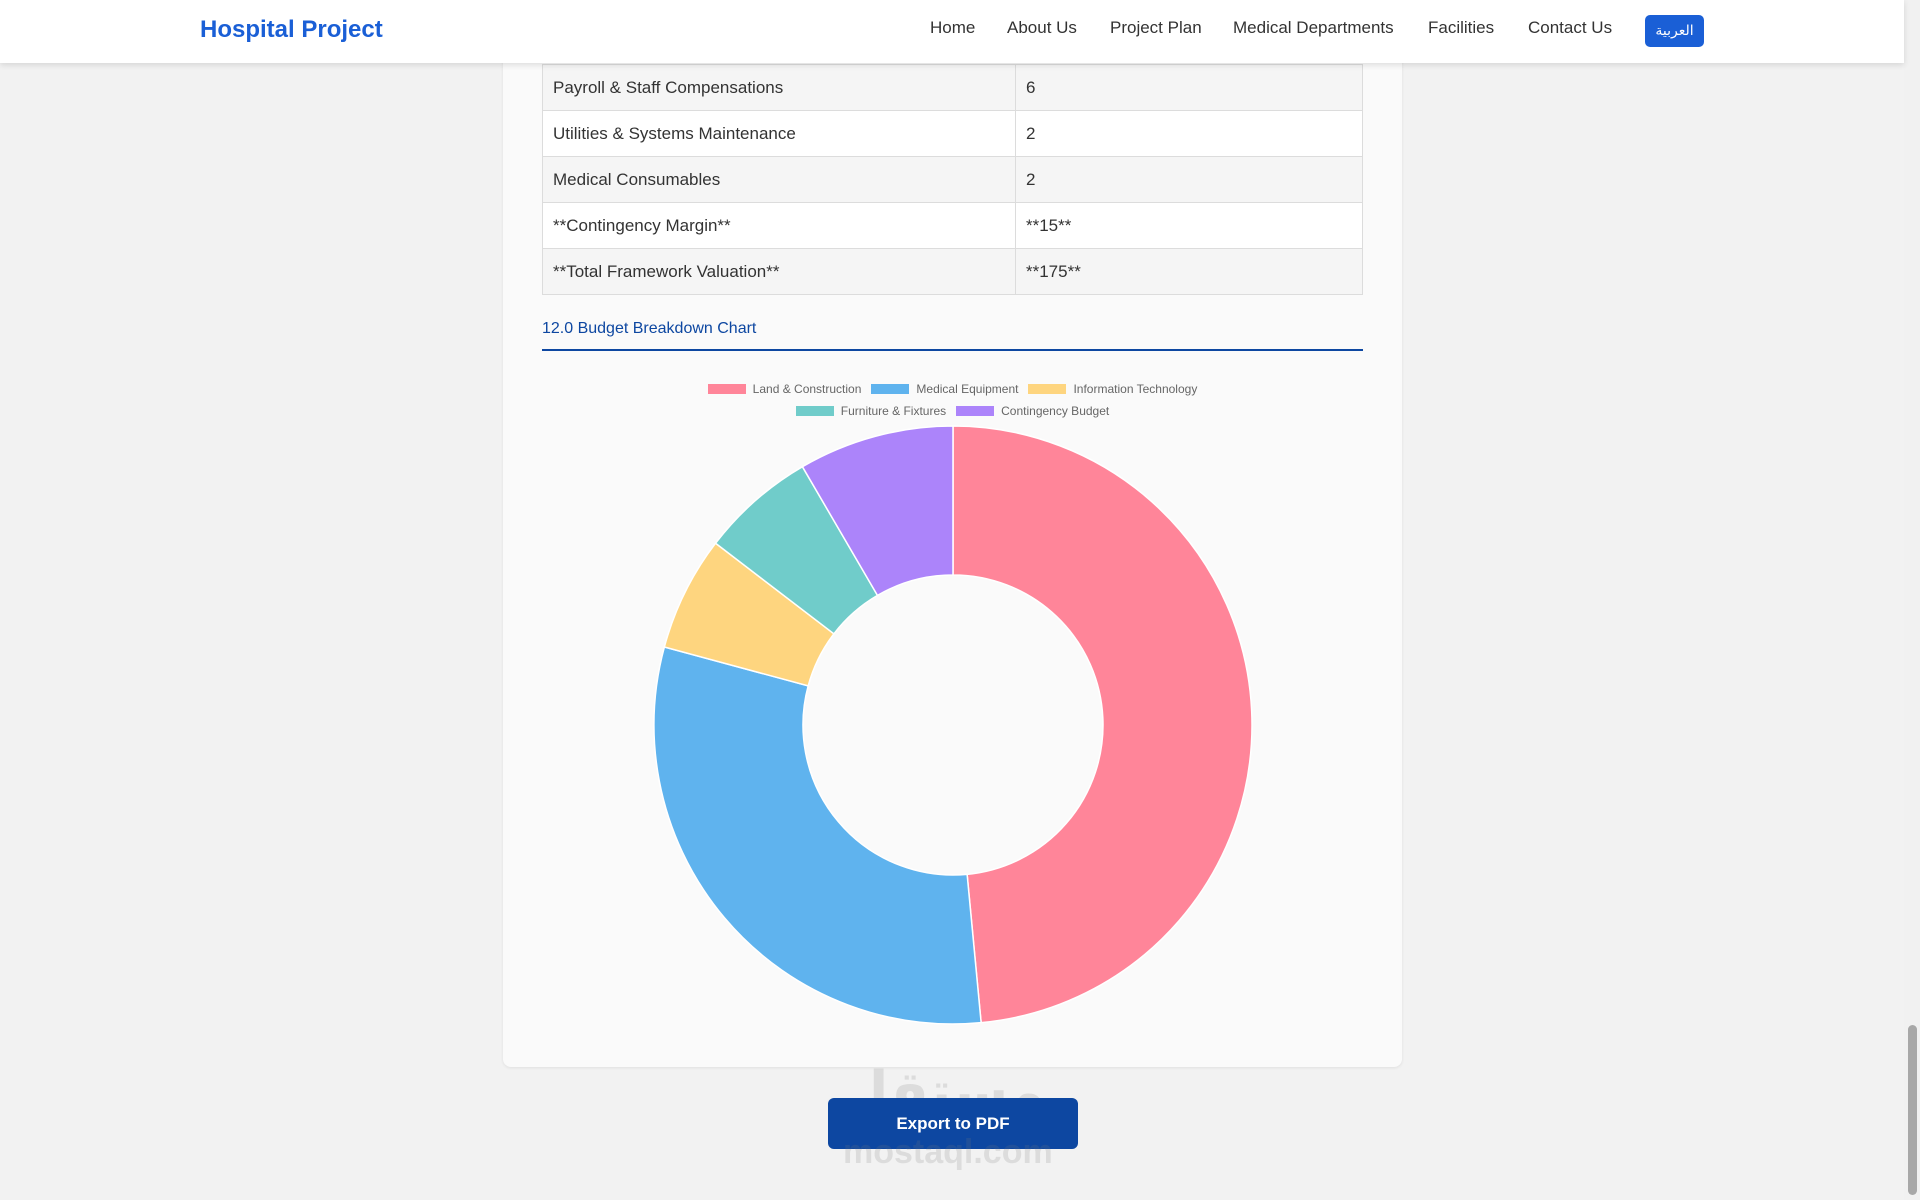  I want to click on legend-item: Land & Construction, so click(784, 389).